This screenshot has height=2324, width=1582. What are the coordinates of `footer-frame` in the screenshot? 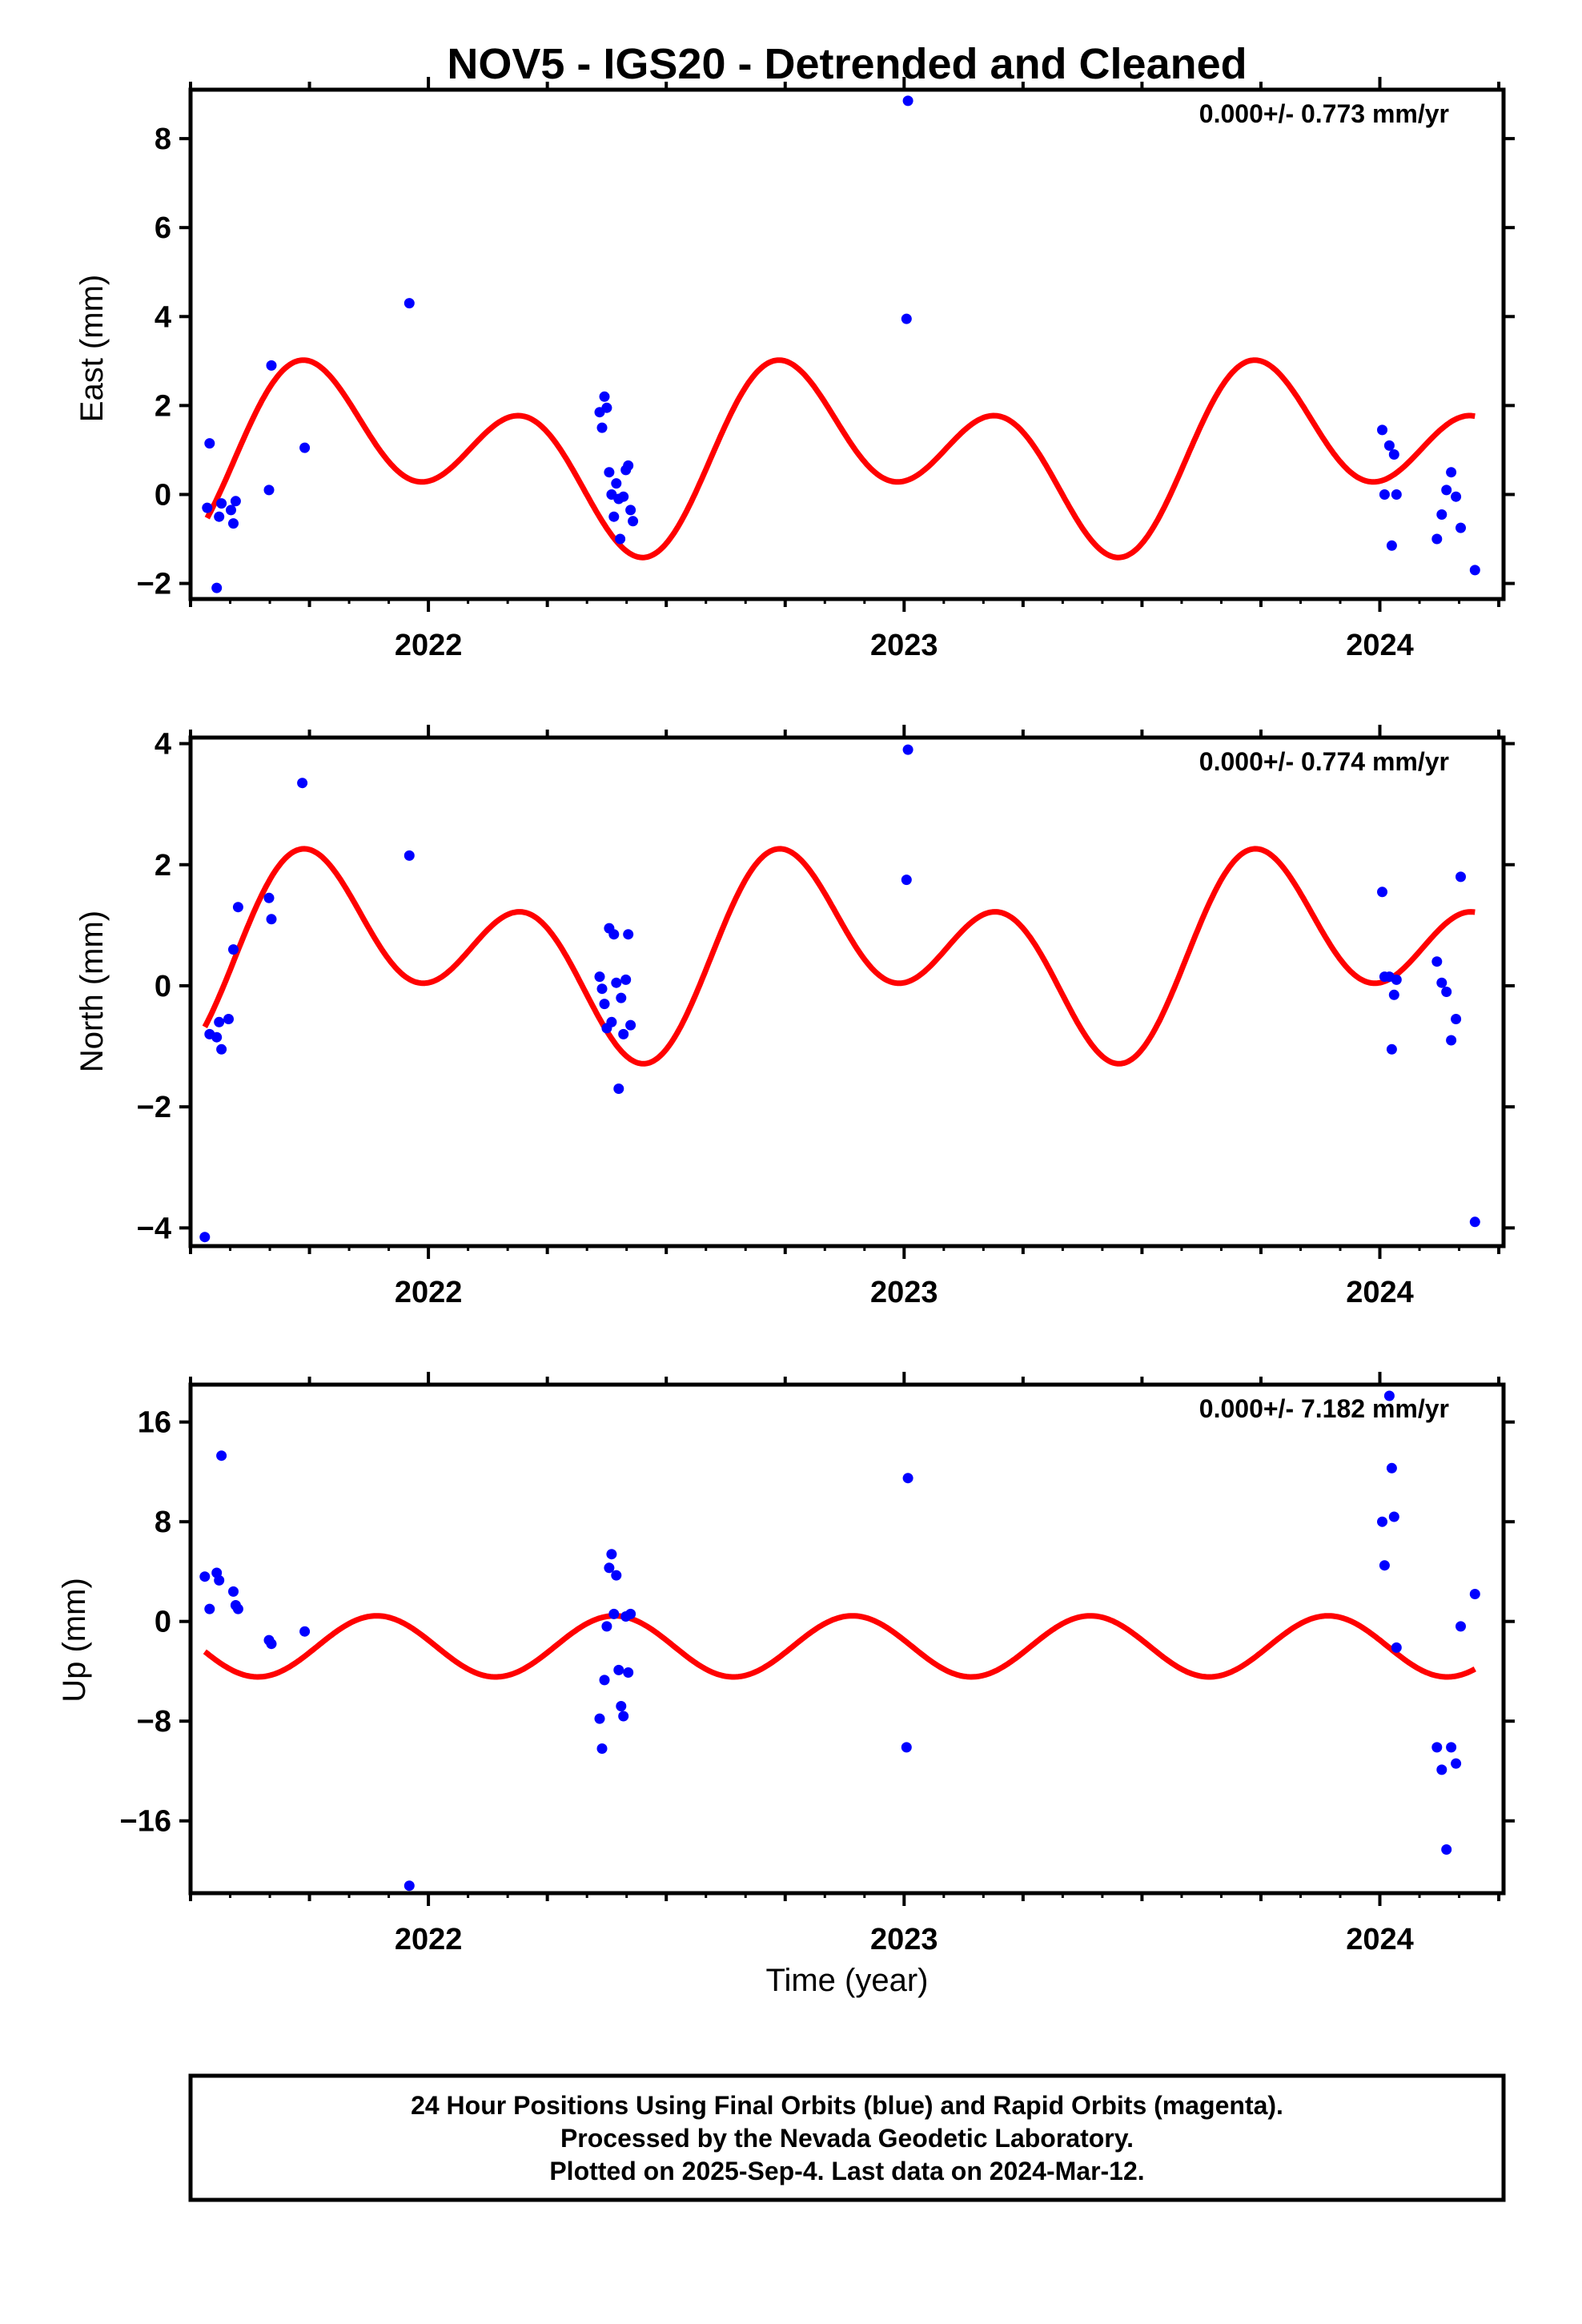 It's located at (847, 2137).